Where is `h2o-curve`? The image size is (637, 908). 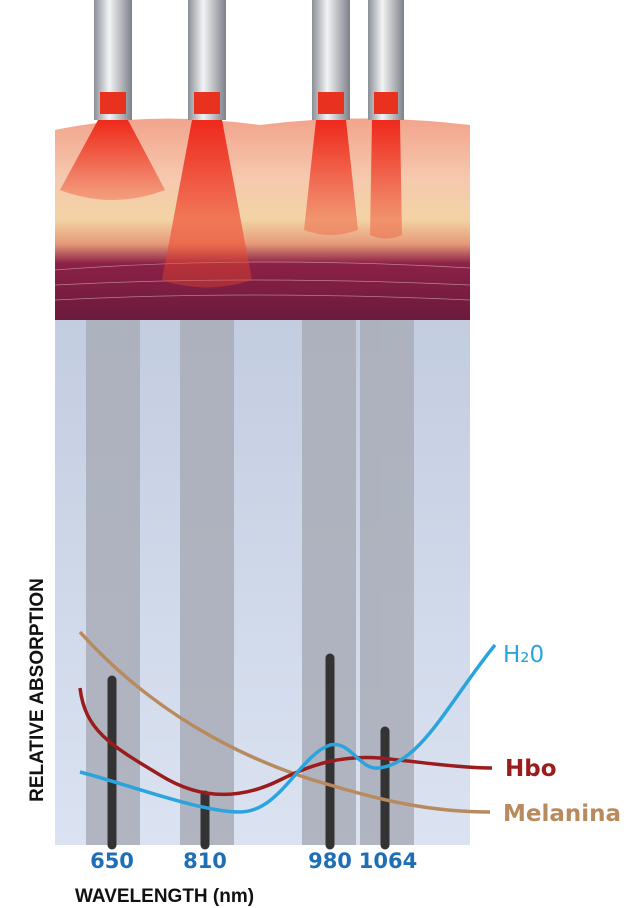
h2o-curve is located at coordinates (288, 728).